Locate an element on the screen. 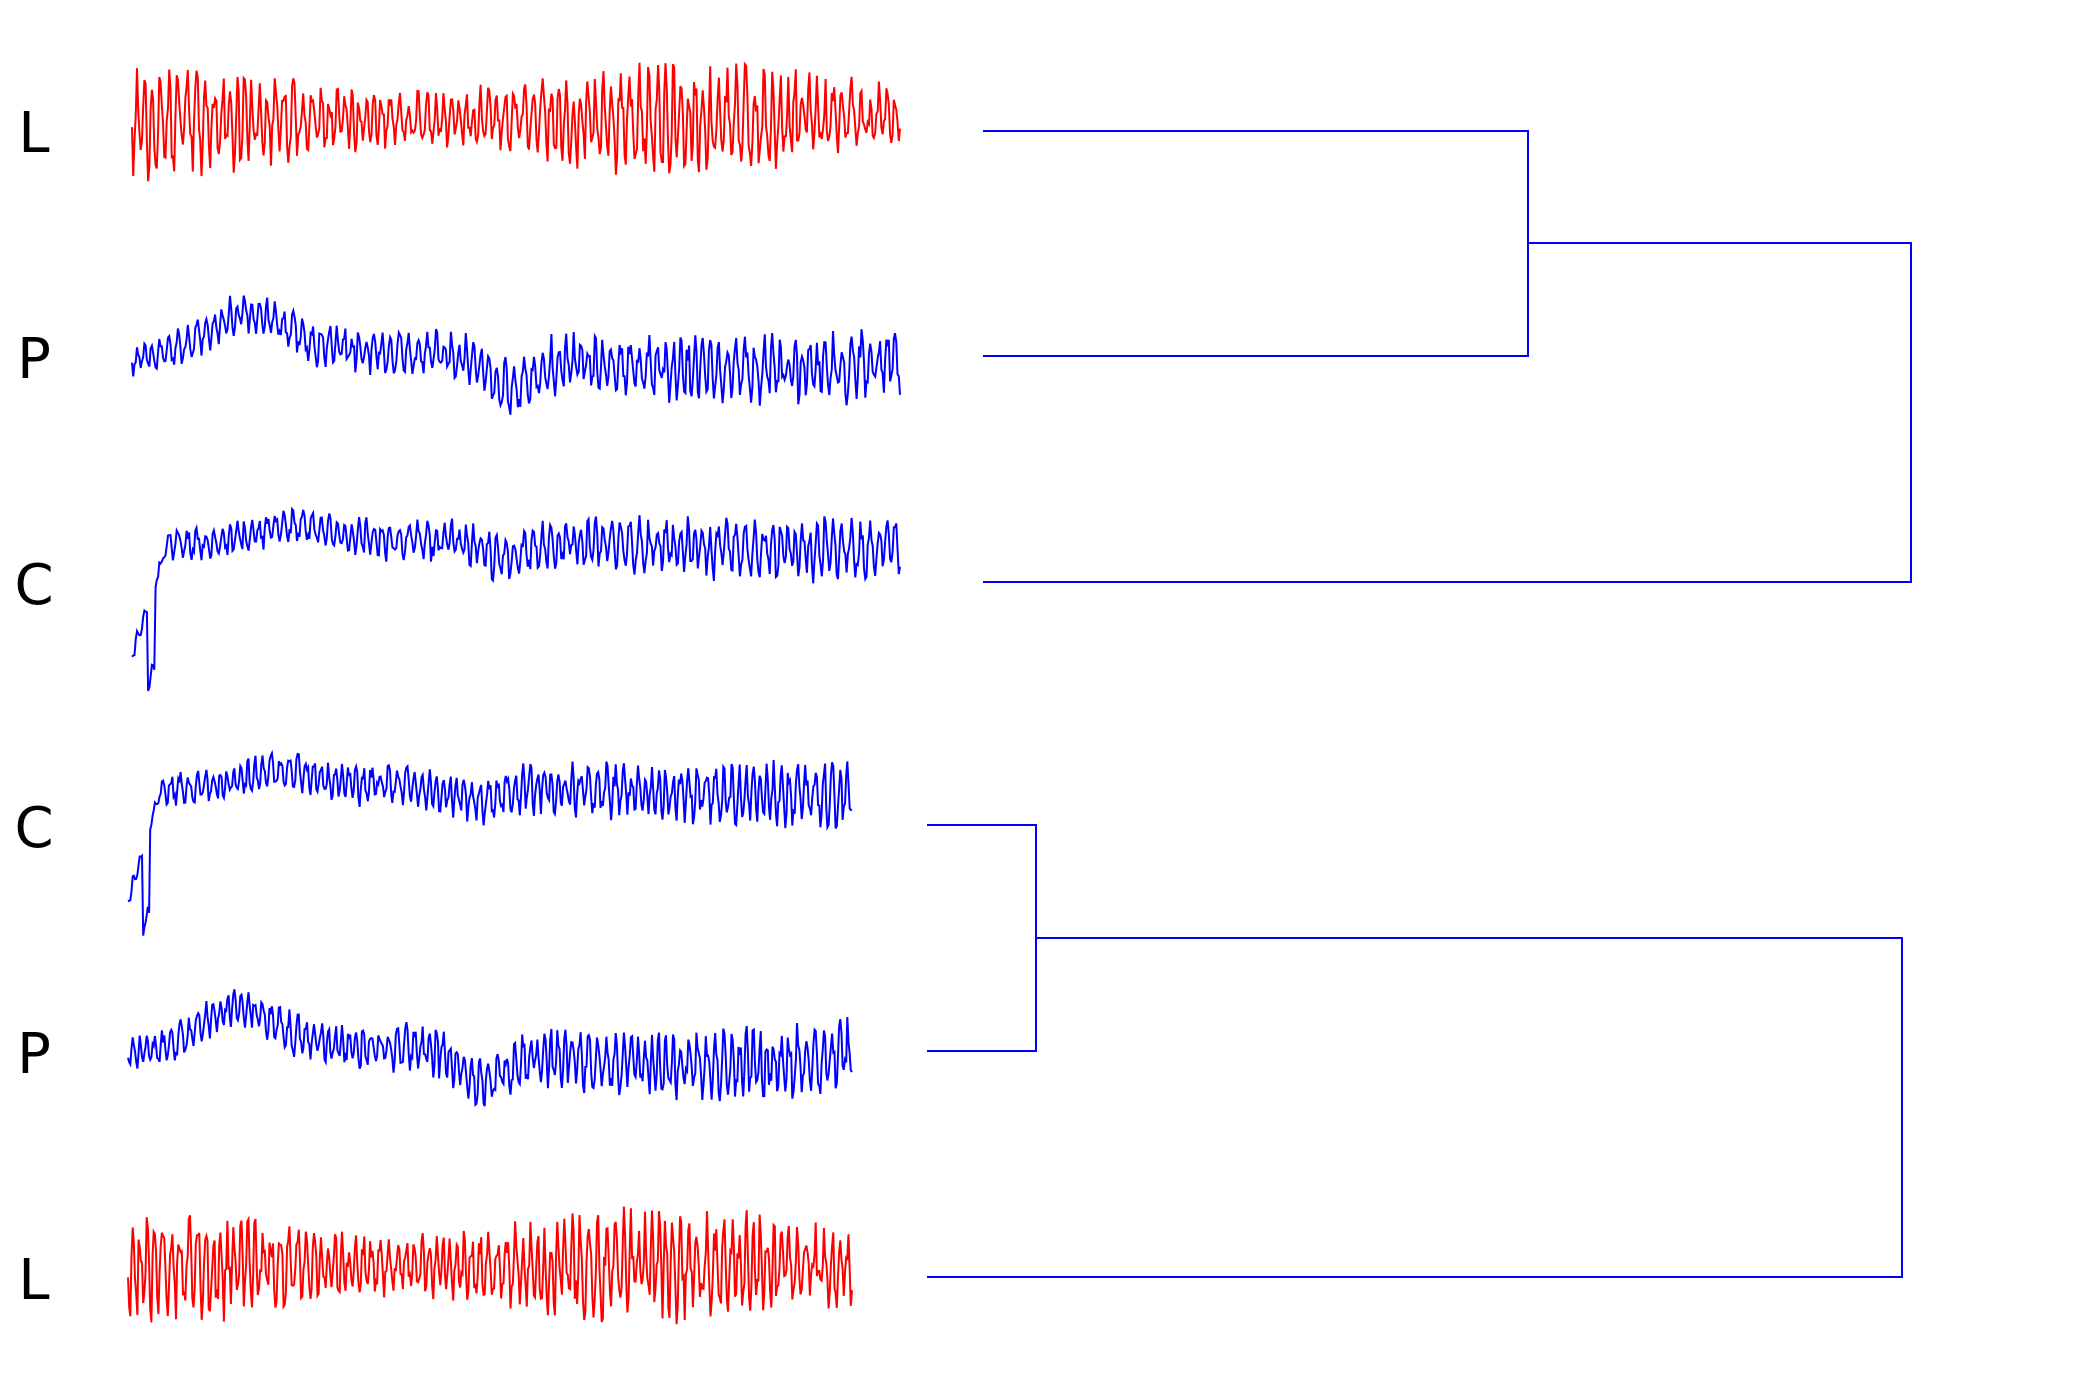 This screenshot has width=2100, height=1400. leaf-label-top-1: P is located at coordinates (34, 359).